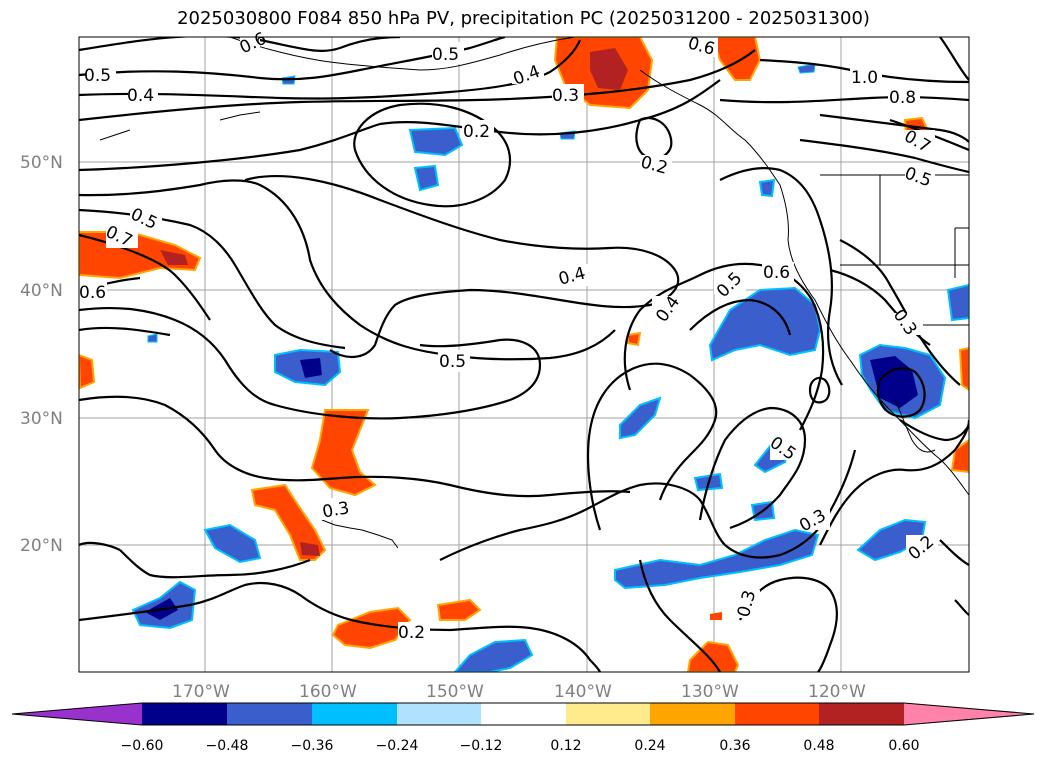  What do you see at coordinates (201, 692) in the screenshot?
I see `longitude-label: 170°W` at bounding box center [201, 692].